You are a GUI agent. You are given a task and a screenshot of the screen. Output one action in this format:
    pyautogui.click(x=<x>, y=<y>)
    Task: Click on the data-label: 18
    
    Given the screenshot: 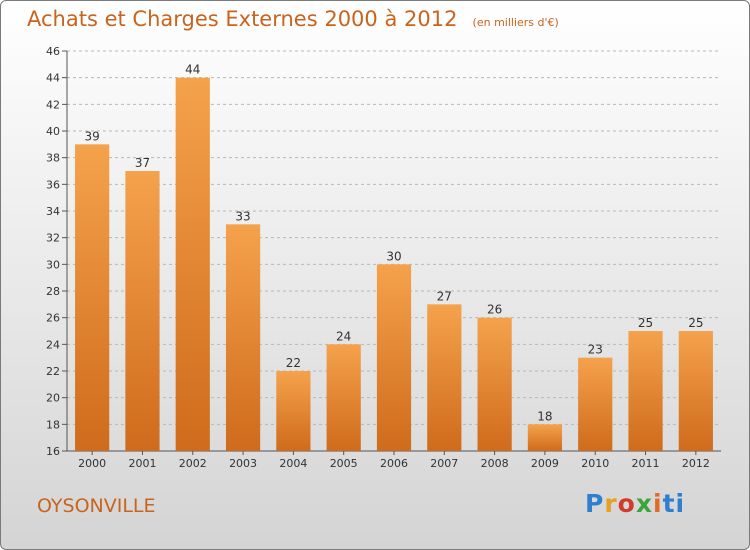 What is the action you would take?
    pyautogui.click(x=544, y=416)
    